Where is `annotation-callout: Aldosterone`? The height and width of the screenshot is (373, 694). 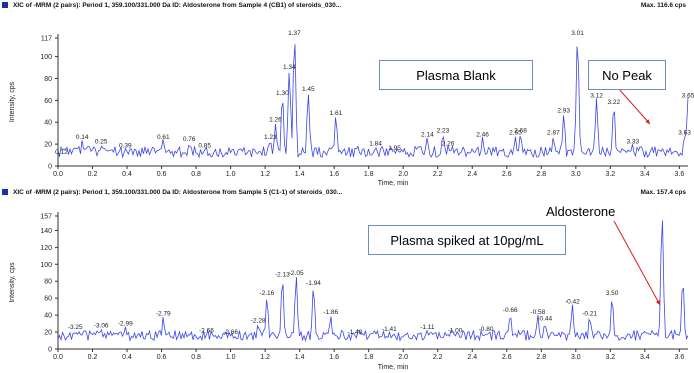
annotation-callout: Aldosterone is located at coordinates (581, 211).